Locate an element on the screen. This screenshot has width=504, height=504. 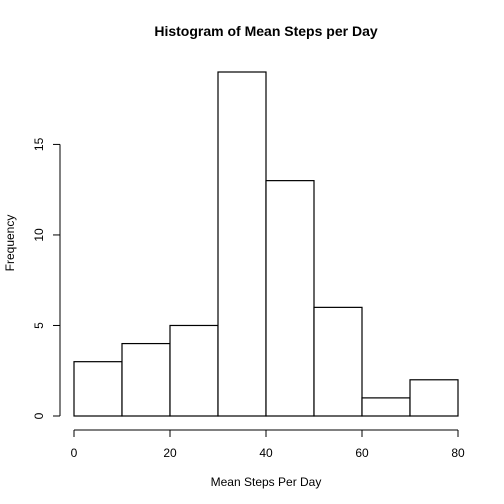
y-axis-label: Frequency is located at coordinates (10, 243).